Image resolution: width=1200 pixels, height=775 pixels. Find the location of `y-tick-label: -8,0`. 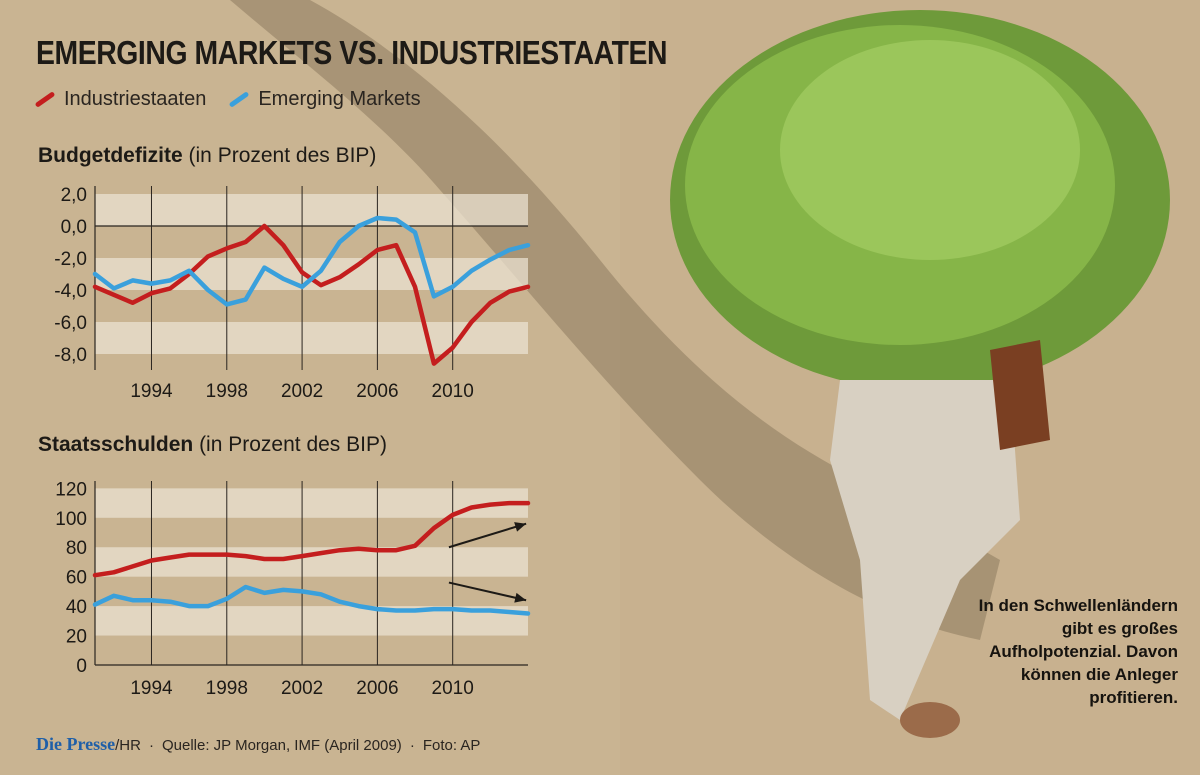

y-tick-label: -8,0 is located at coordinates (70, 355).